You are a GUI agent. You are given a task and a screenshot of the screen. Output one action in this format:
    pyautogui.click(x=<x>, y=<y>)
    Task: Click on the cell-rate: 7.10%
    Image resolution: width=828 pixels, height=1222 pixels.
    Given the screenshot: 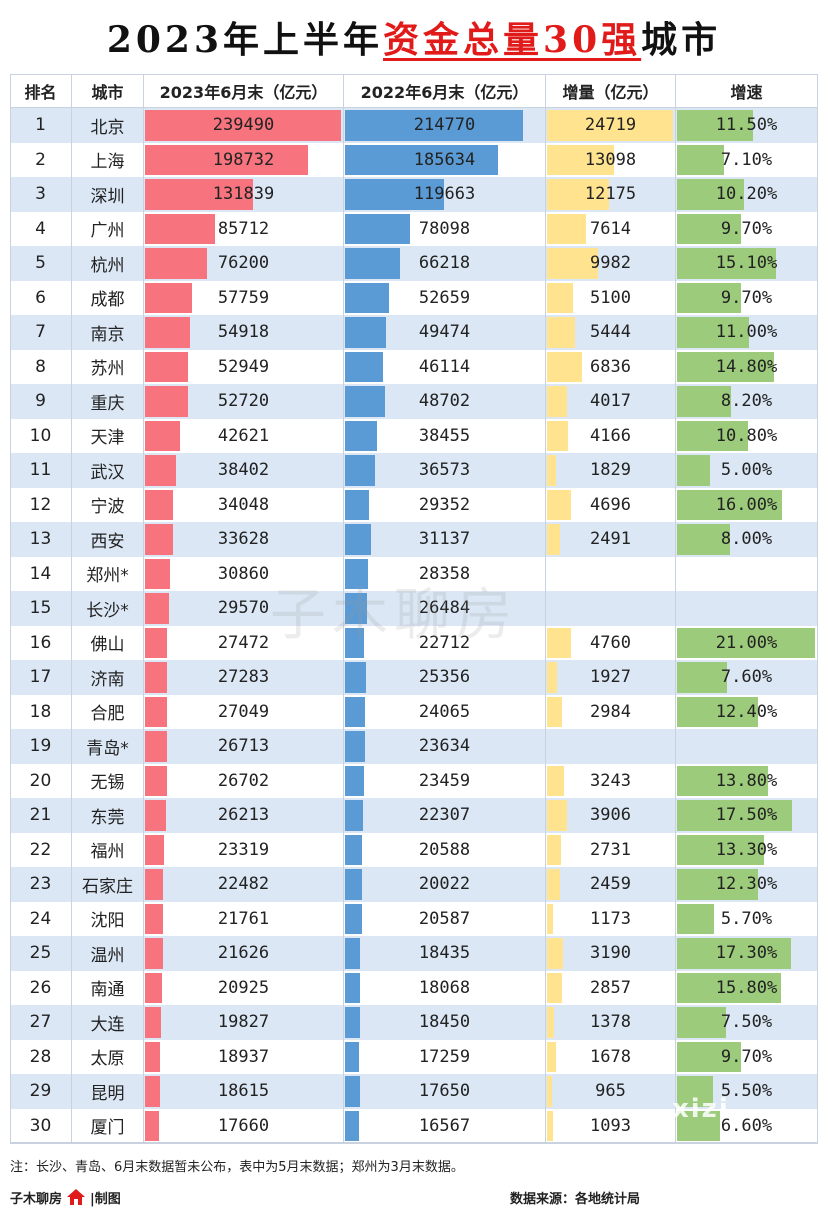 What is the action you would take?
    pyautogui.click(x=747, y=159)
    